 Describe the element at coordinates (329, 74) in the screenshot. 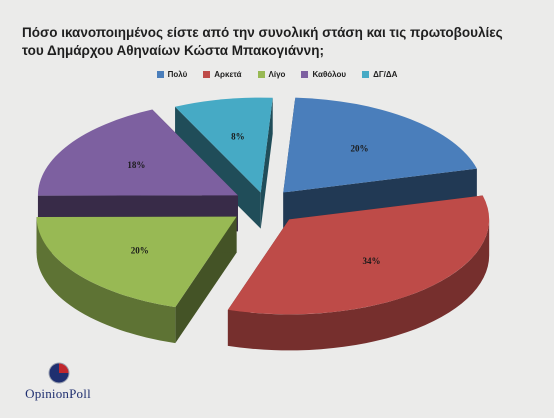

I see `legend-label: Καθόλου` at that location.